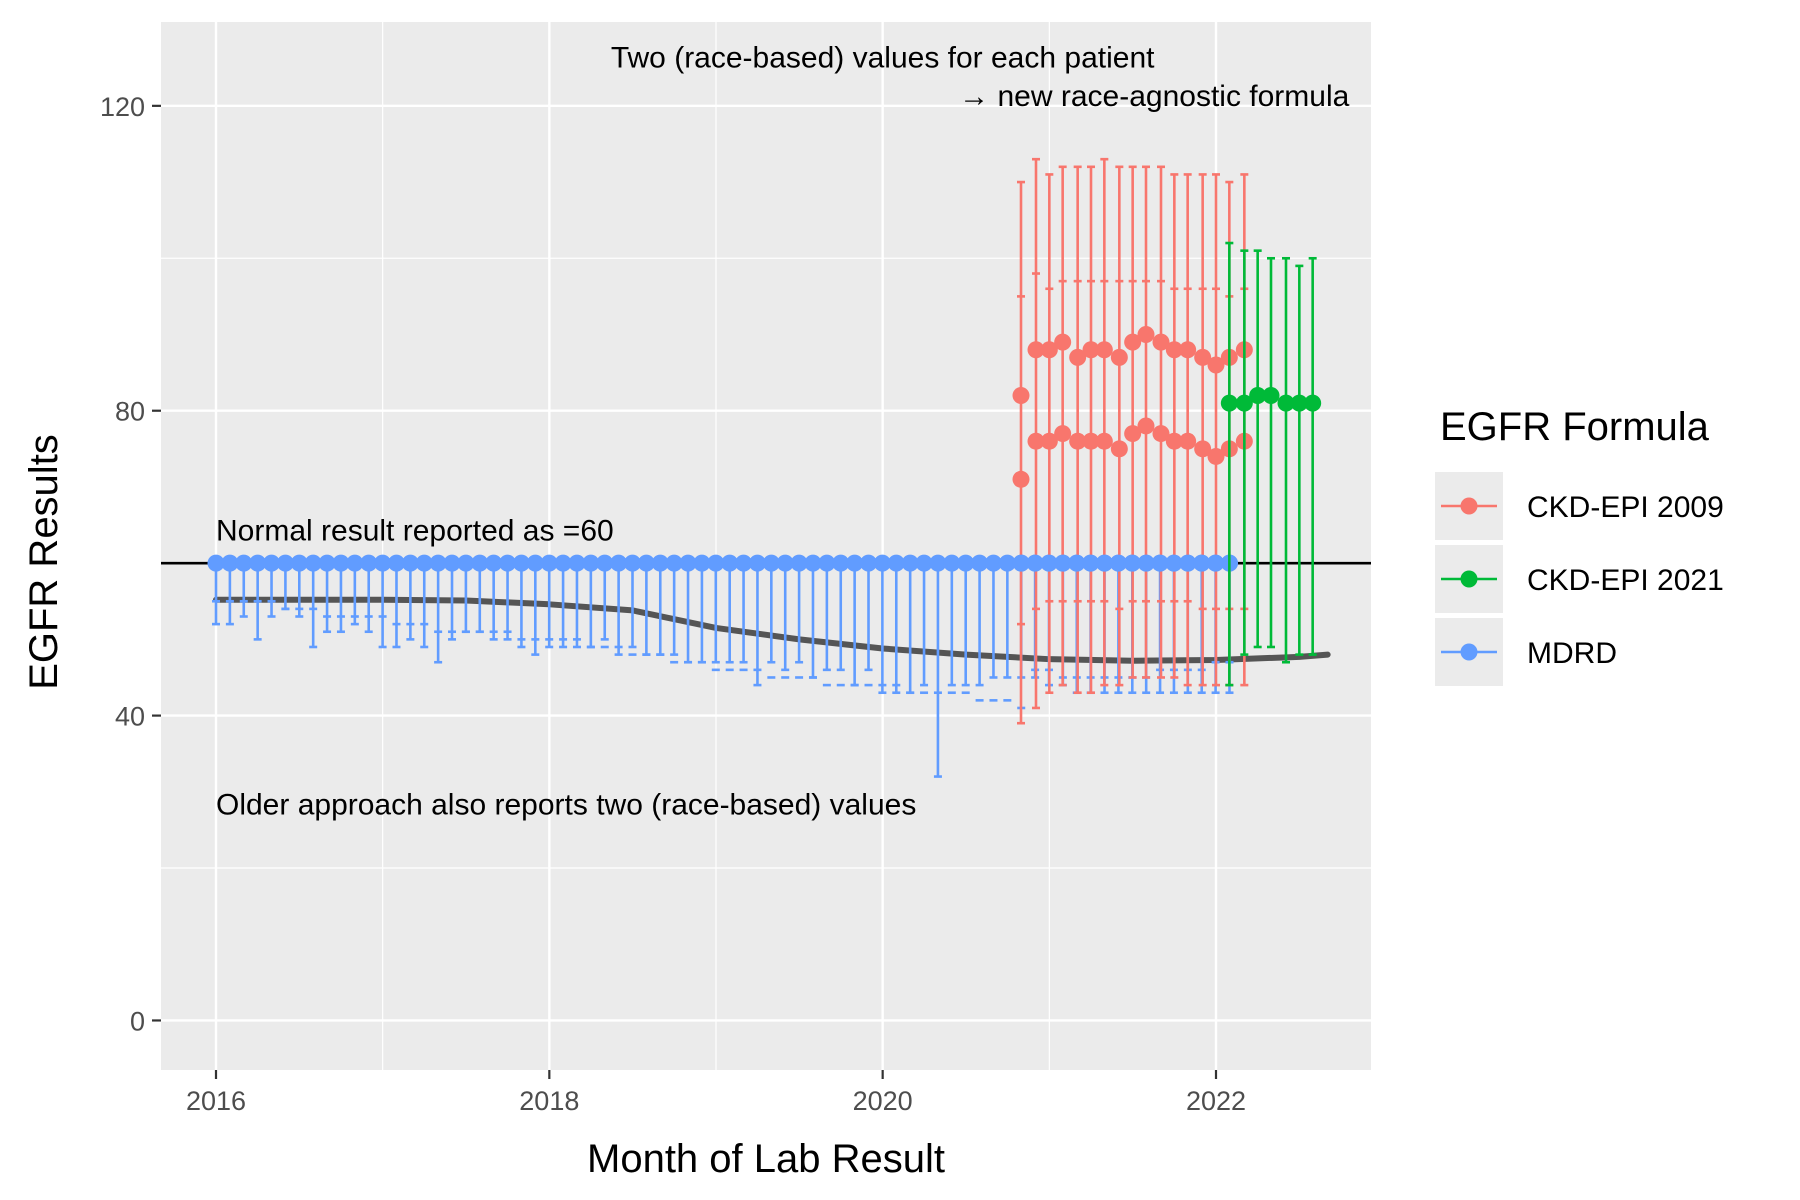 Image resolution: width=1800 pixels, height=1200 pixels. What do you see at coordinates (766, 1159) in the screenshot?
I see `x-axis-title: Month of Lab Result` at bounding box center [766, 1159].